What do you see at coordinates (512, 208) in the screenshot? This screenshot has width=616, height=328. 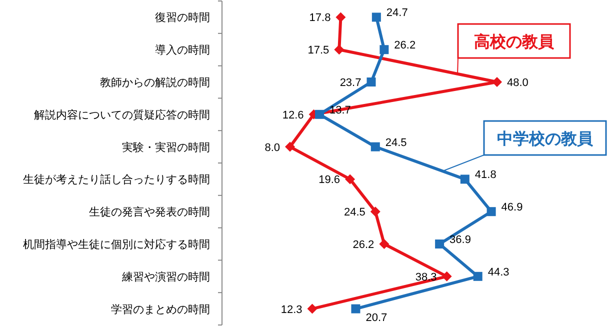 I see `data-label: 46.9` at bounding box center [512, 208].